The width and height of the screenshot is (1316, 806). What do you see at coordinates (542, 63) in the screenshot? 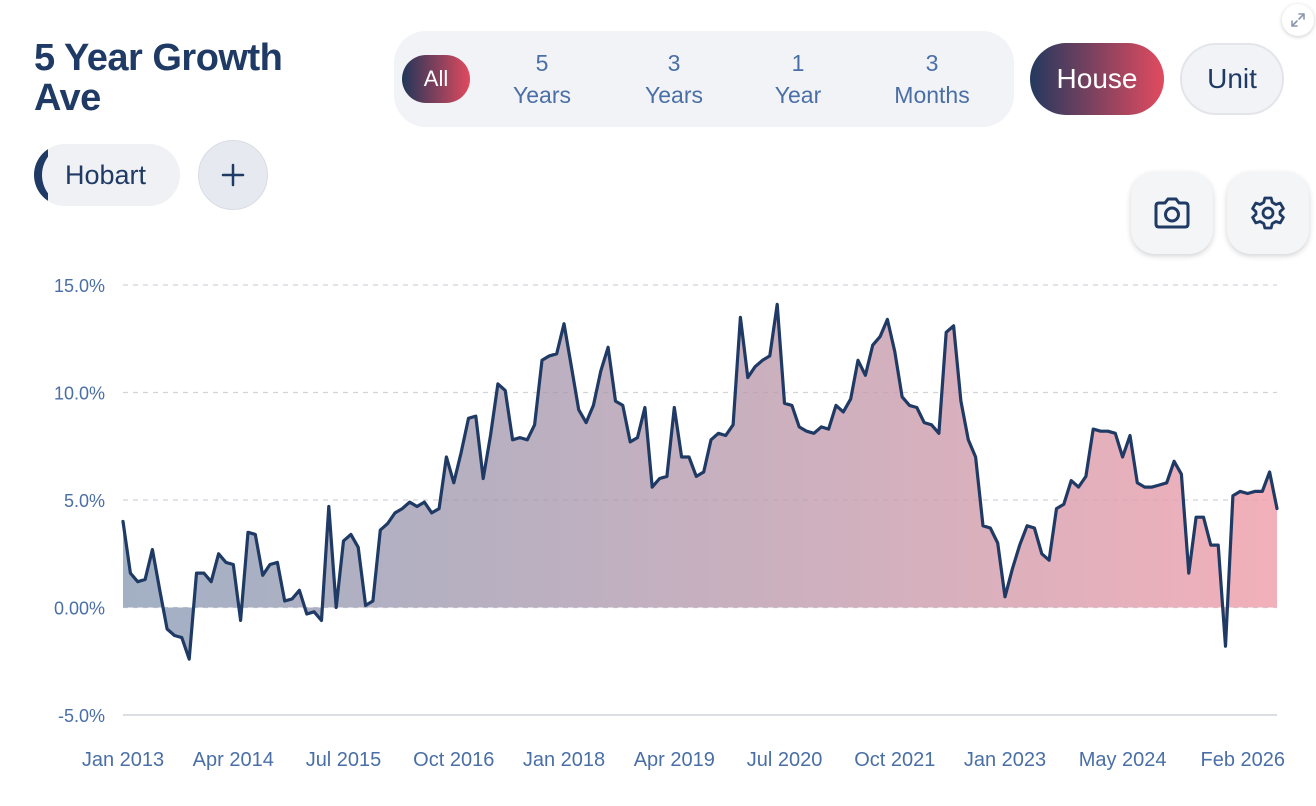
I see `range-5-years-number: 5` at bounding box center [542, 63].